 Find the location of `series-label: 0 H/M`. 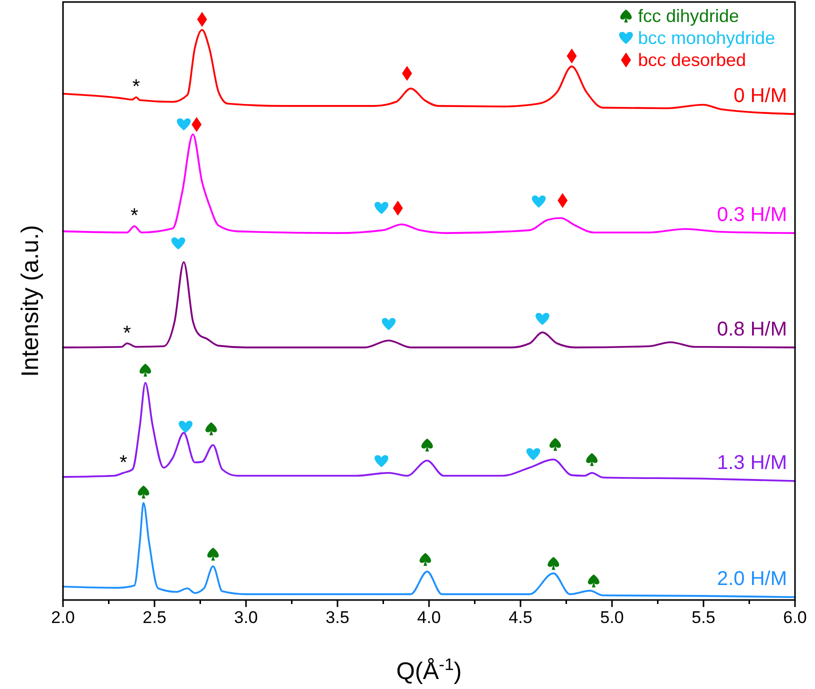

series-label: 0 H/M is located at coordinates (760, 96).